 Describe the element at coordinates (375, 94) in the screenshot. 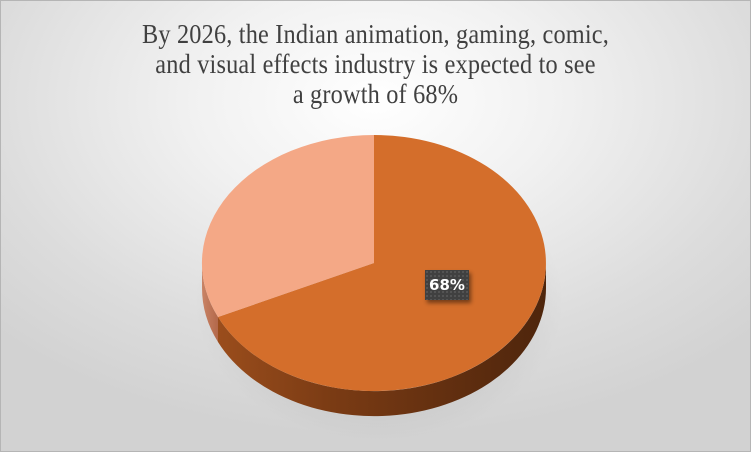

I see `chart-title-line-3: a growth of 68%` at that location.